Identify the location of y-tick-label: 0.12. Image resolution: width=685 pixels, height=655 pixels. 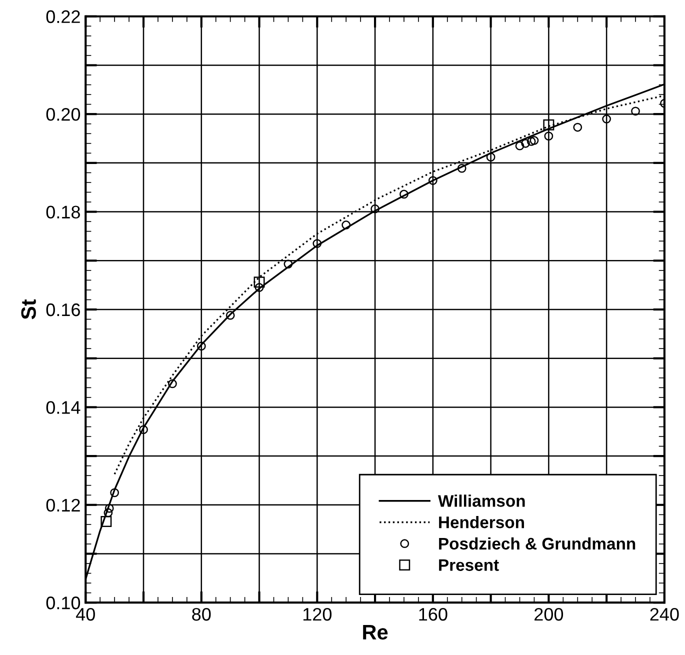
(63, 505).